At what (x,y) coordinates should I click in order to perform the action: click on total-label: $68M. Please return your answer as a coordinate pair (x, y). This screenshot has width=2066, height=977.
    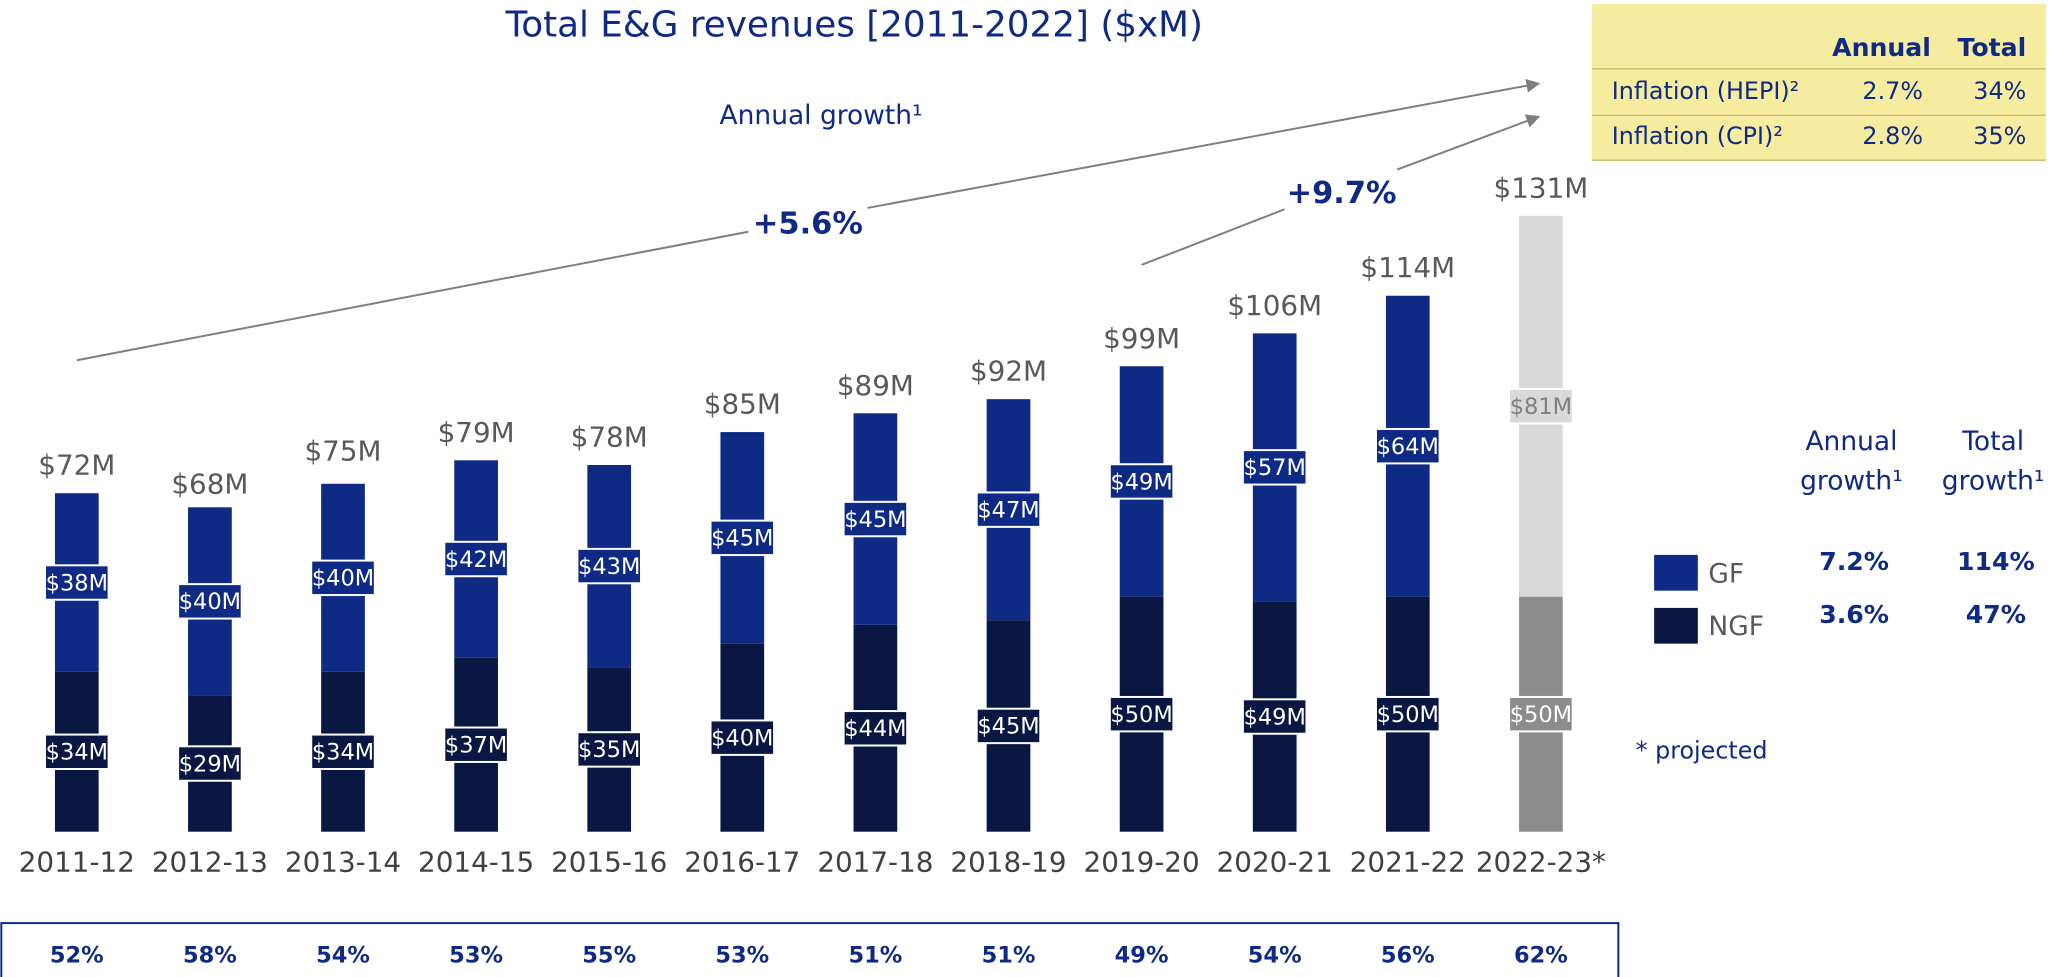
    Looking at the image, I should click on (209, 484).